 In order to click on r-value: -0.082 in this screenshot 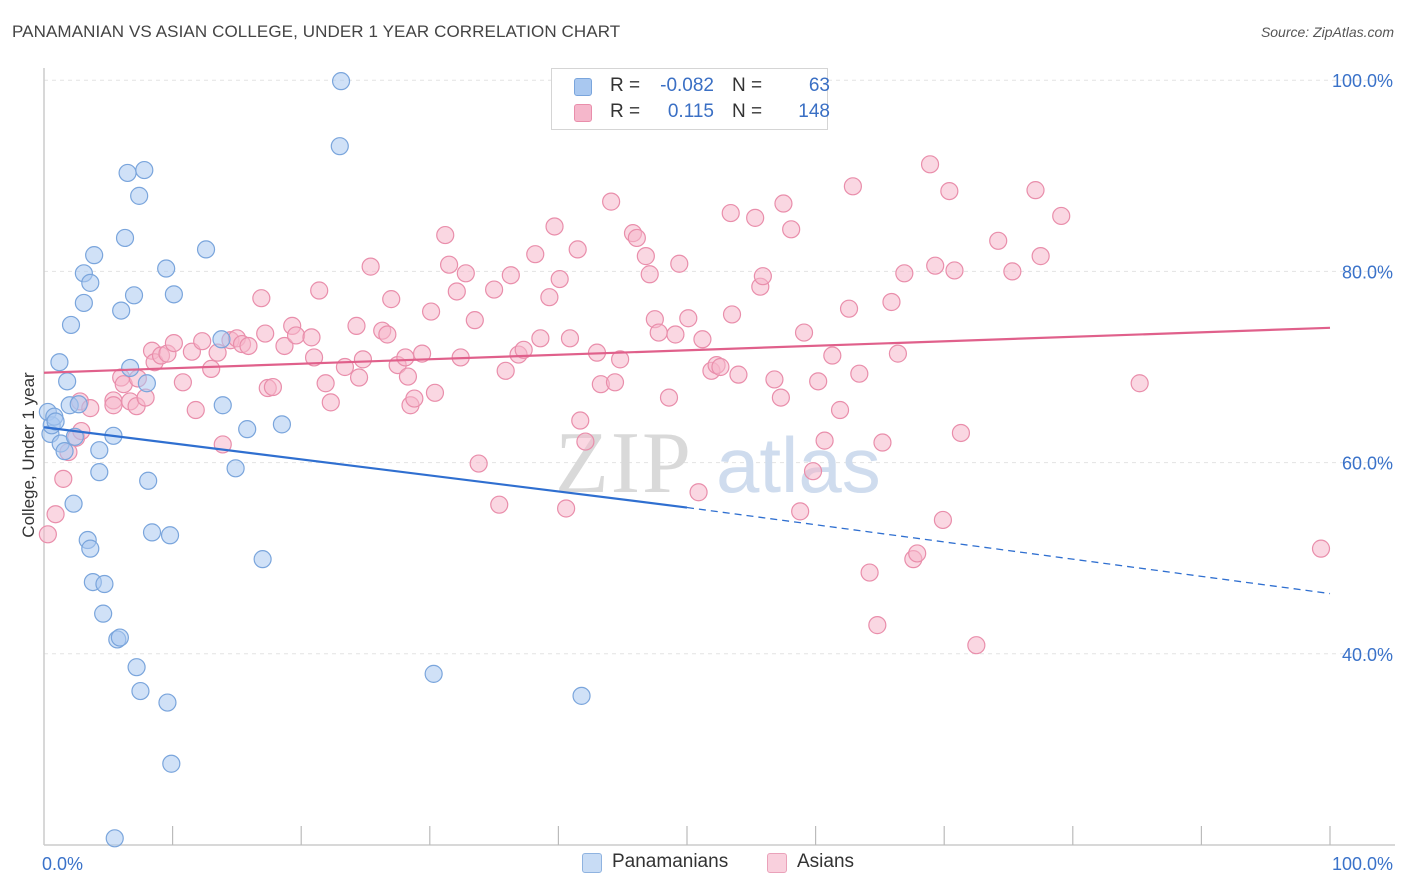, I will do `click(687, 85)`.